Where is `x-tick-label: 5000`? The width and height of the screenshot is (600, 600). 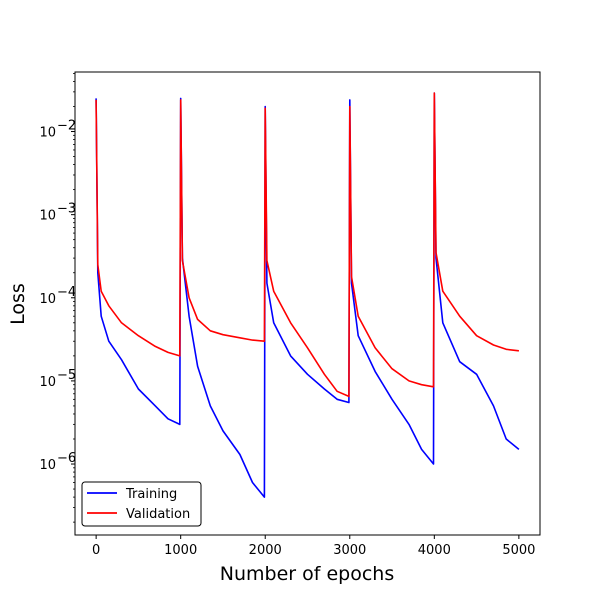 x-tick-label: 5000 is located at coordinates (518, 550).